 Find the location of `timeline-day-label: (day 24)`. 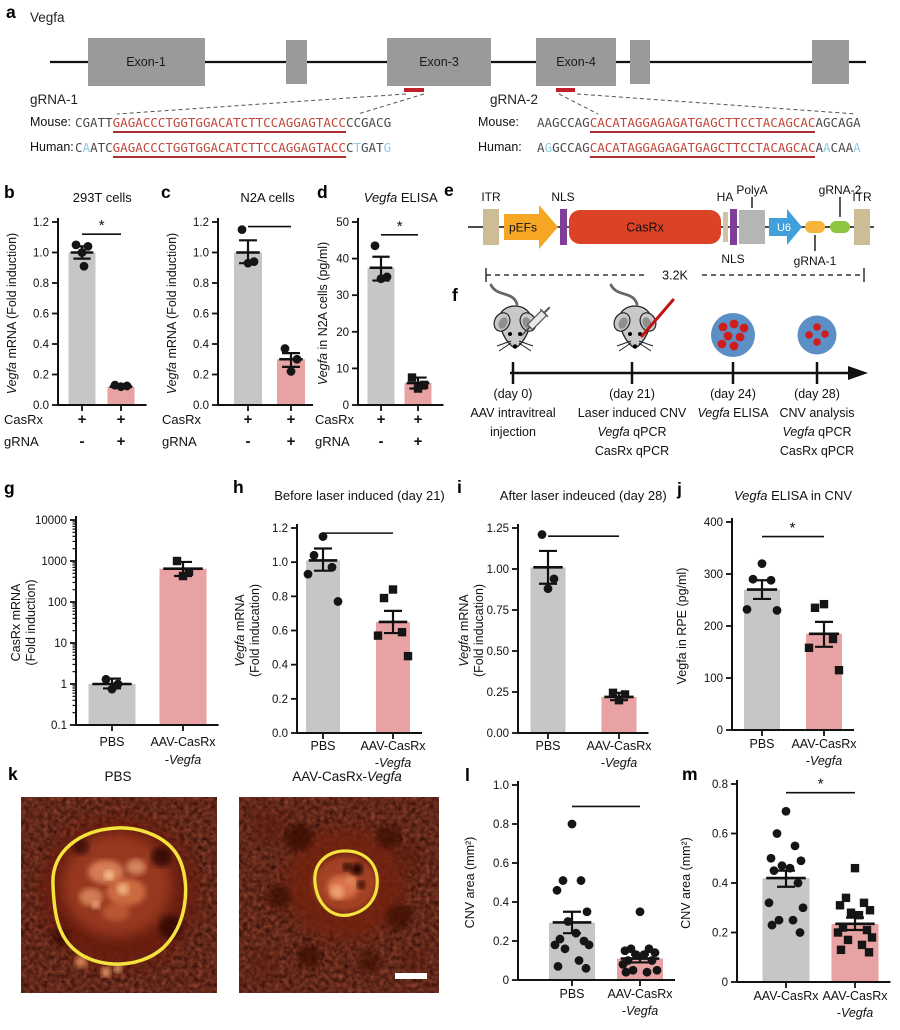

timeline-day-label: (day 24) is located at coordinates (733, 394).